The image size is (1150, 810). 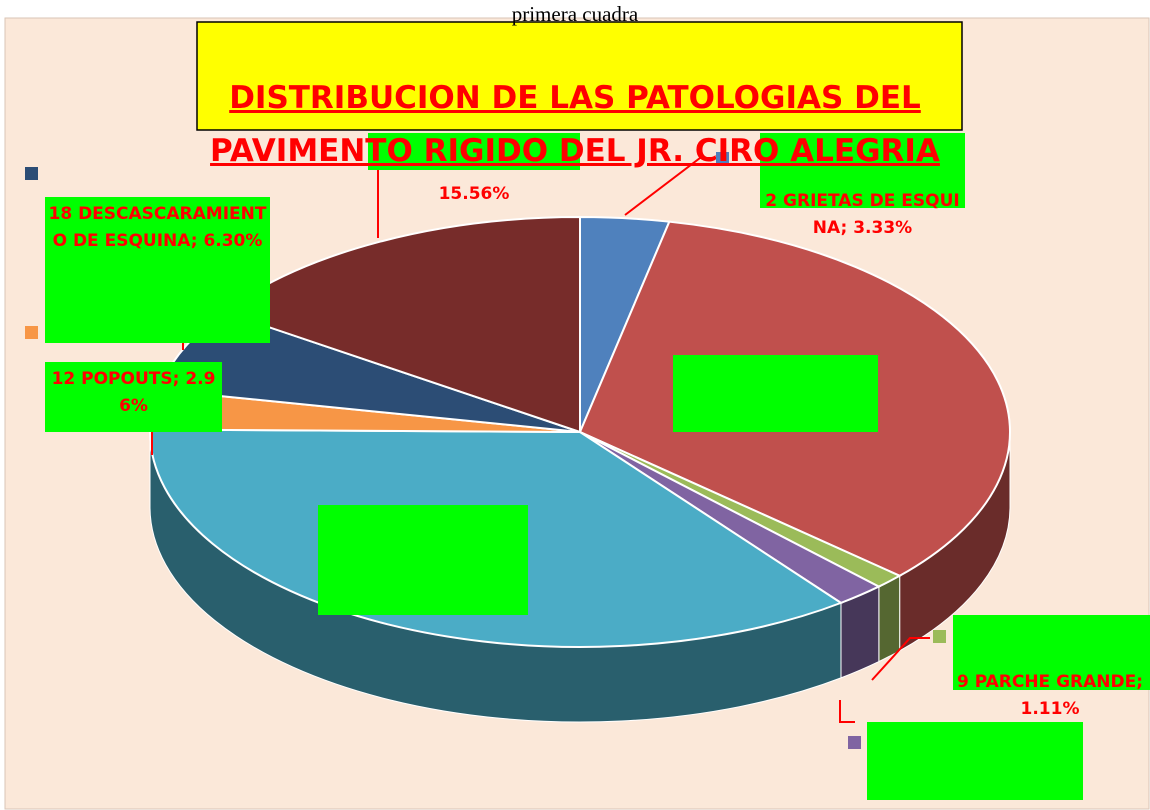 What do you see at coordinates (133, 392) in the screenshot?
I see `data-label: 12 POPOUTS; 2.96%` at bounding box center [133, 392].